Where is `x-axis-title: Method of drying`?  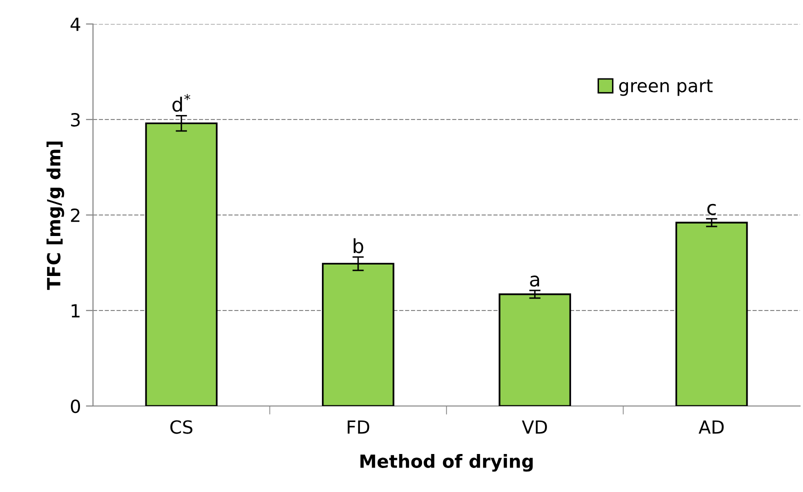 x-axis-title: Method of drying is located at coordinates (446, 463).